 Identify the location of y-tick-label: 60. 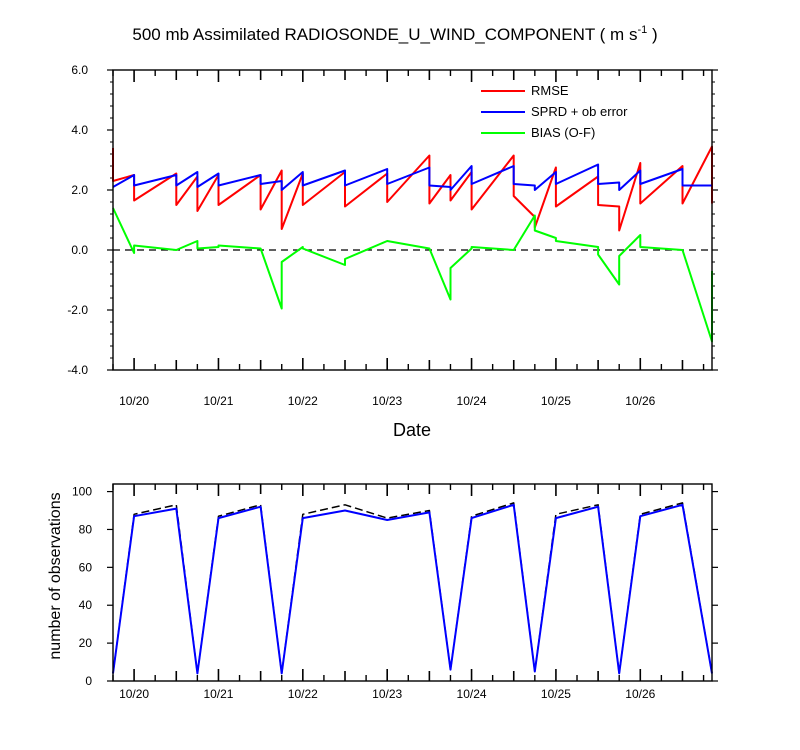
(86, 567).